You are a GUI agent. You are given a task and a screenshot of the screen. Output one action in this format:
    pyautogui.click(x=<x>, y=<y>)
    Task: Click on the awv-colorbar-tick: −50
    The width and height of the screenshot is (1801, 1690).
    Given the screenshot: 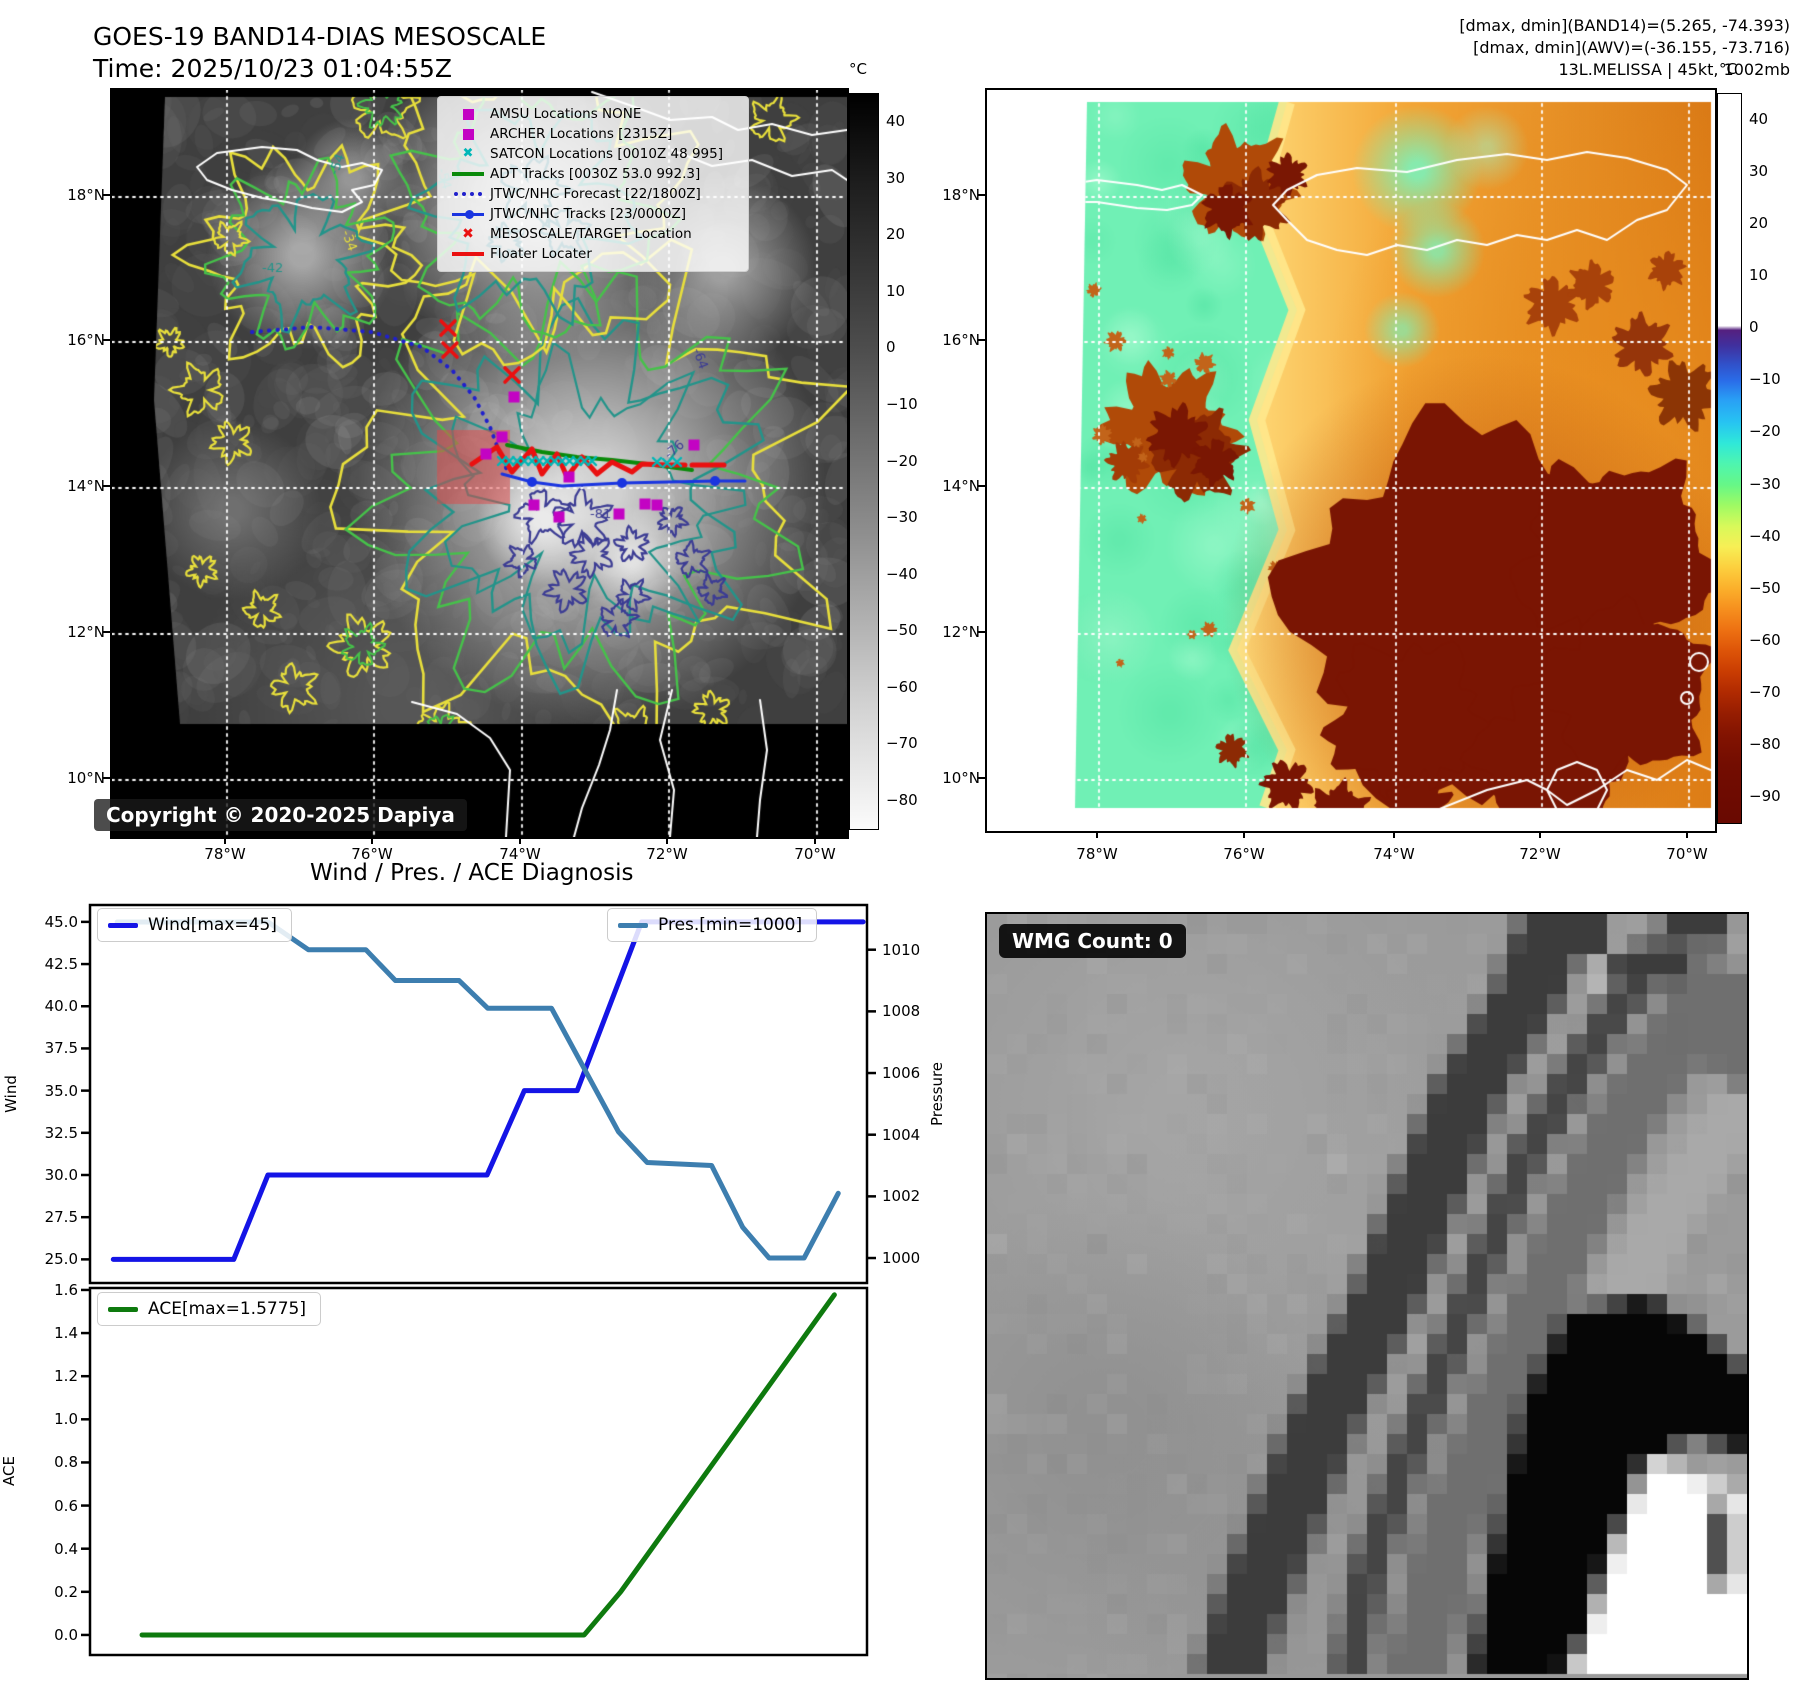 What is the action you would take?
    pyautogui.click(x=1765, y=587)
    